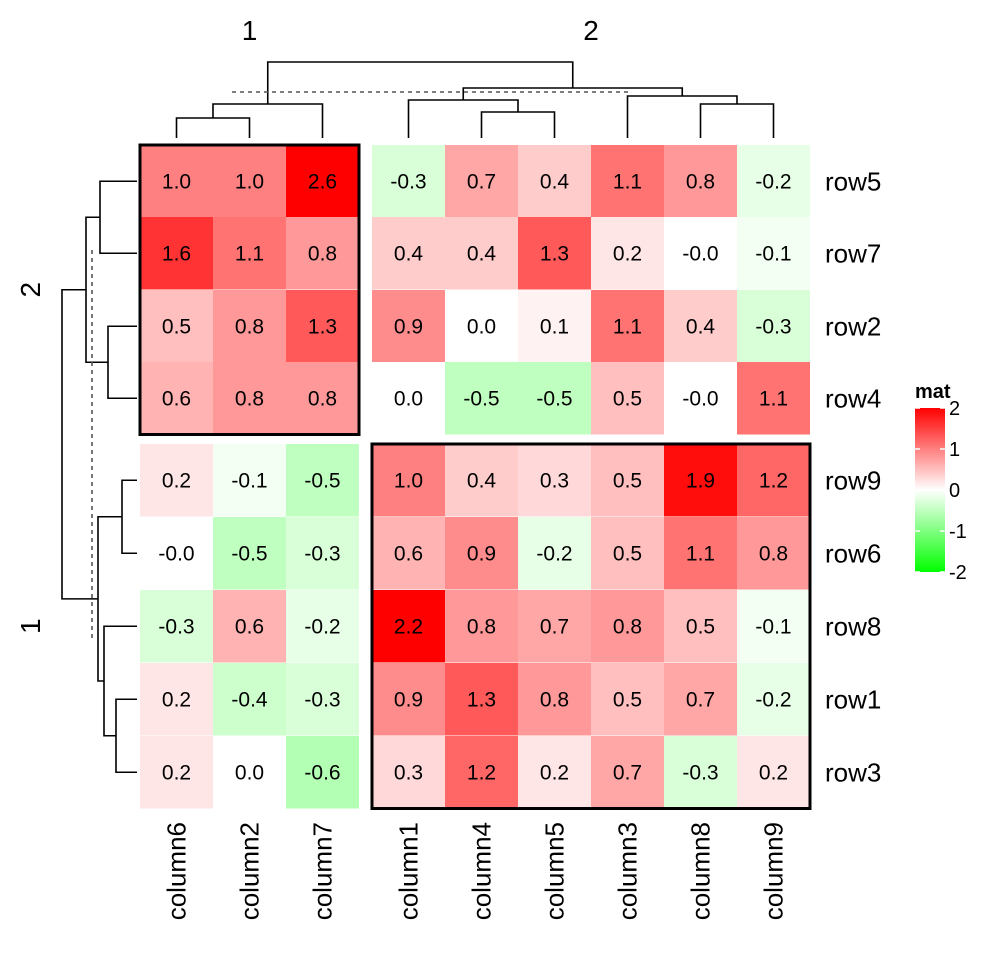 The image size is (998, 965). I want to click on column-label-column7: column7, so click(323, 871).